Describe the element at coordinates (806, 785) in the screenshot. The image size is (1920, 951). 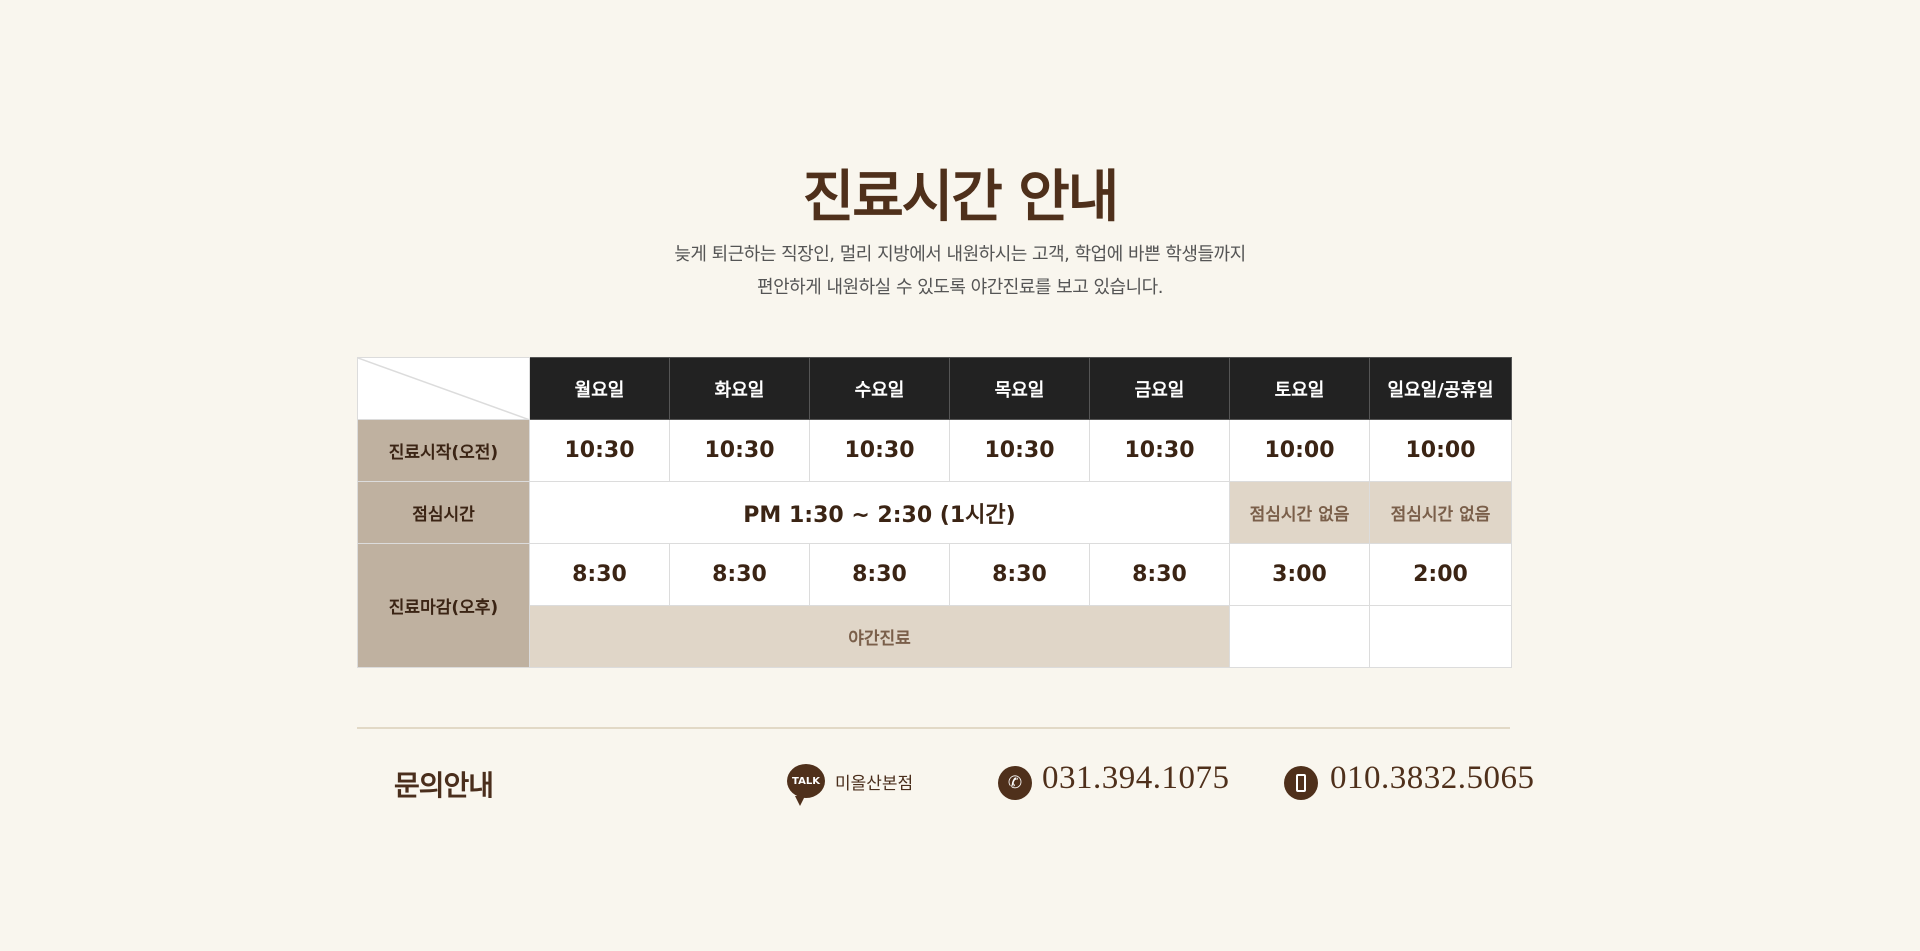
I see `kakaotalk-icon: TALK` at that location.